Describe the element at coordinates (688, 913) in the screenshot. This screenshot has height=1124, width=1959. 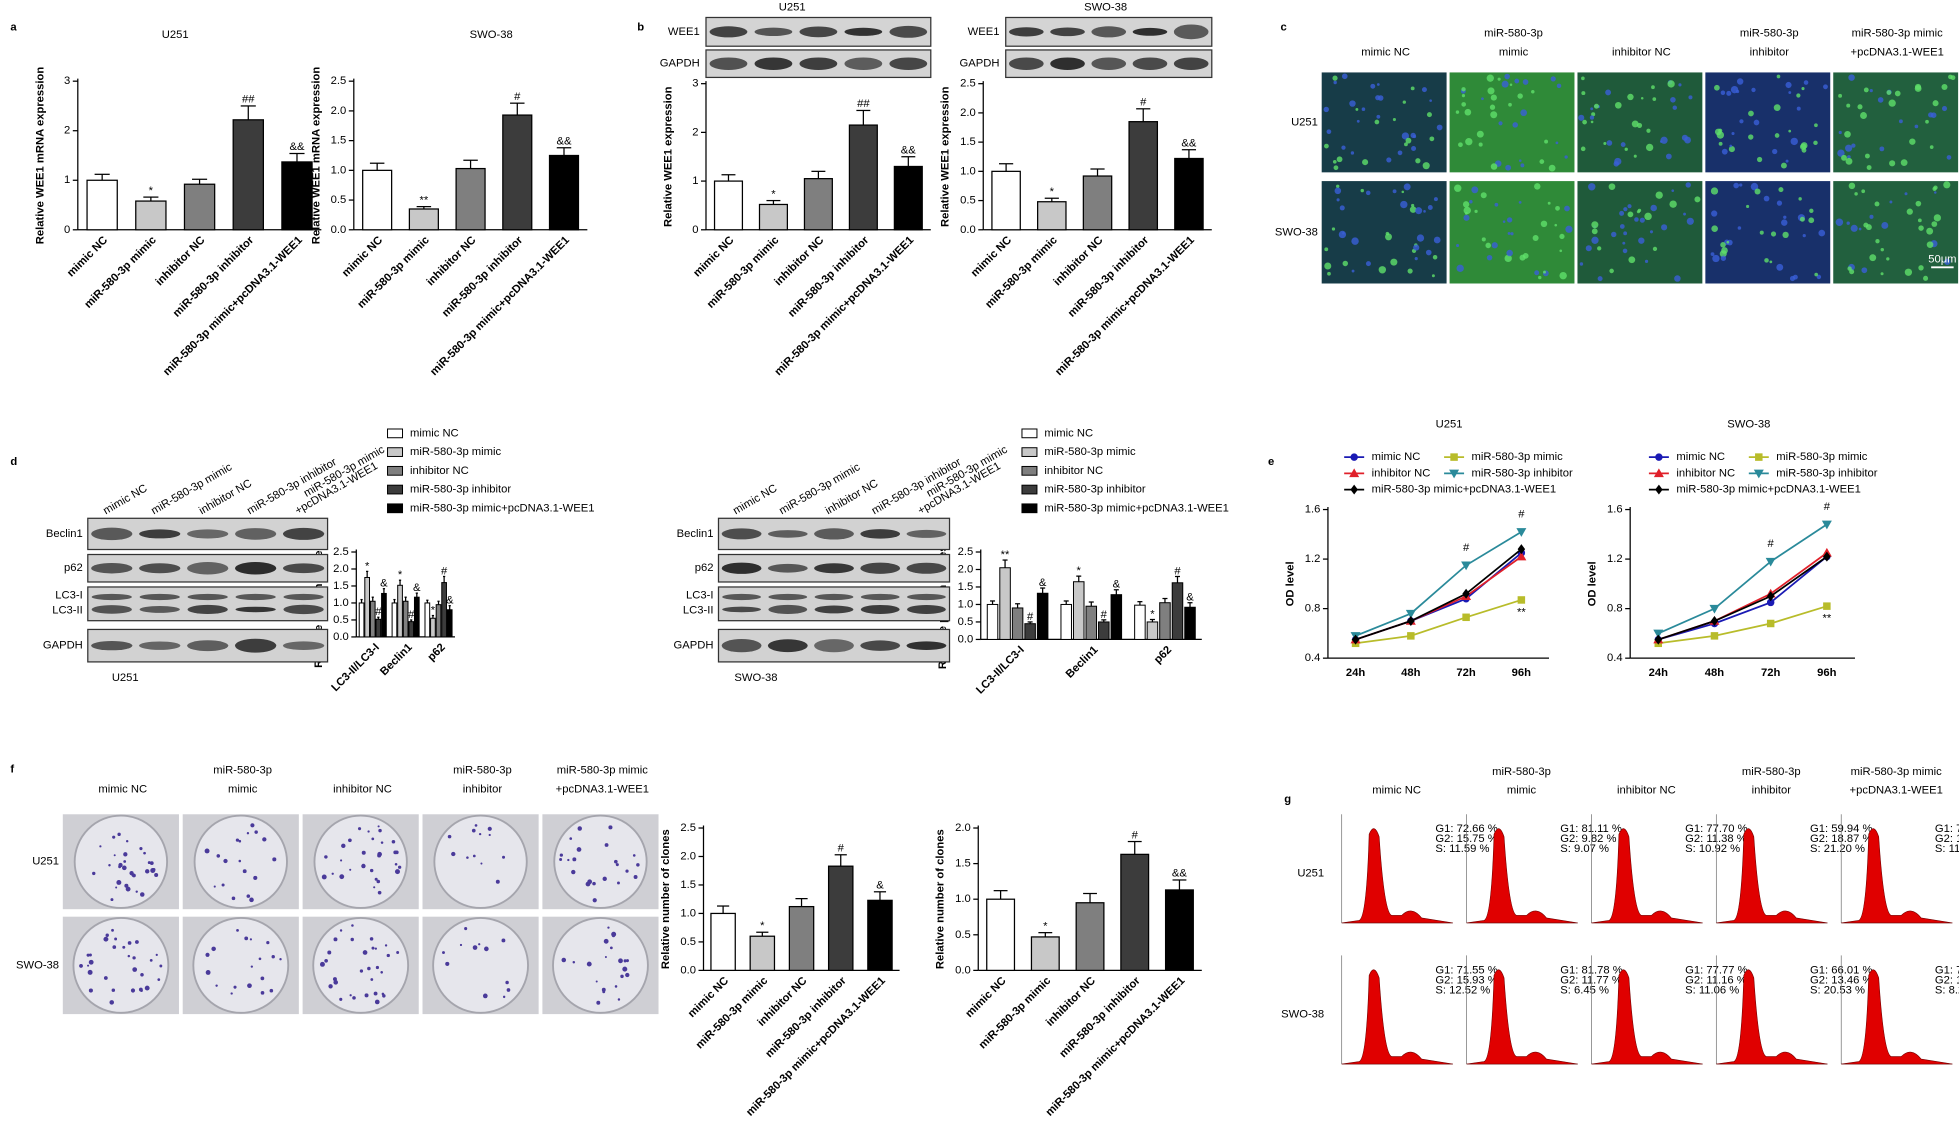
I see `y-tick-label: 1.0` at that location.